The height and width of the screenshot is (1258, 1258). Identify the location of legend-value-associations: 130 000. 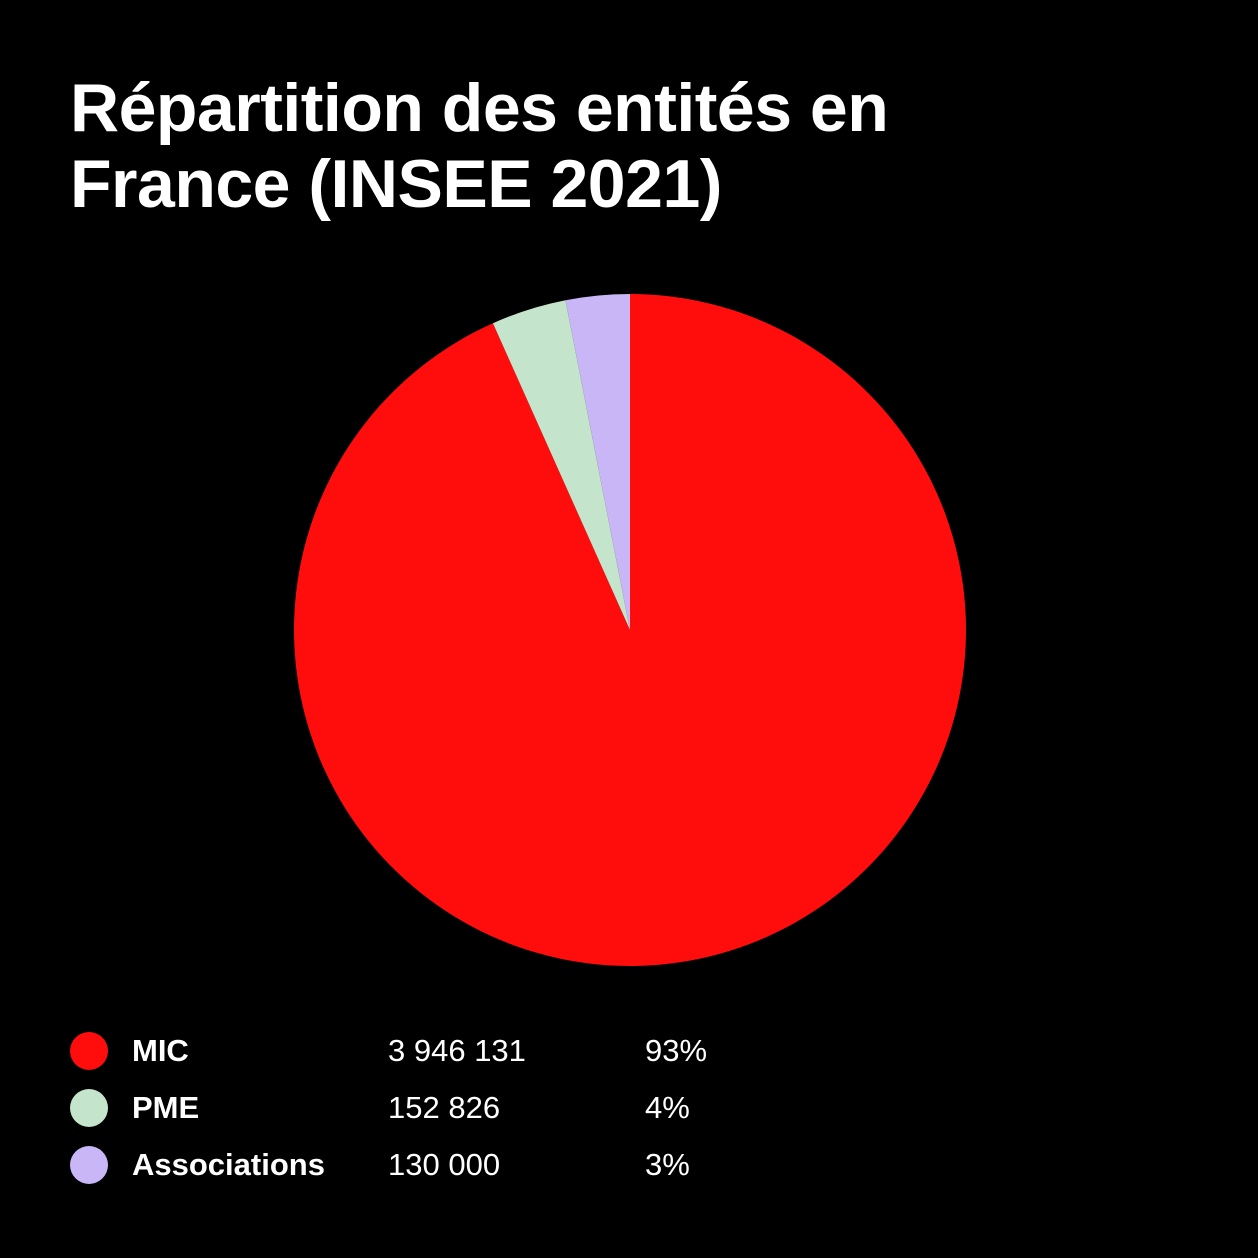
(444, 1164).